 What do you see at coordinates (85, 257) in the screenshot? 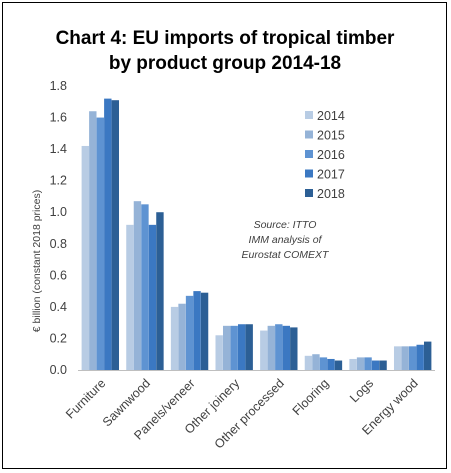
I see `bar-furniture-2014` at bounding box center [85, 257].